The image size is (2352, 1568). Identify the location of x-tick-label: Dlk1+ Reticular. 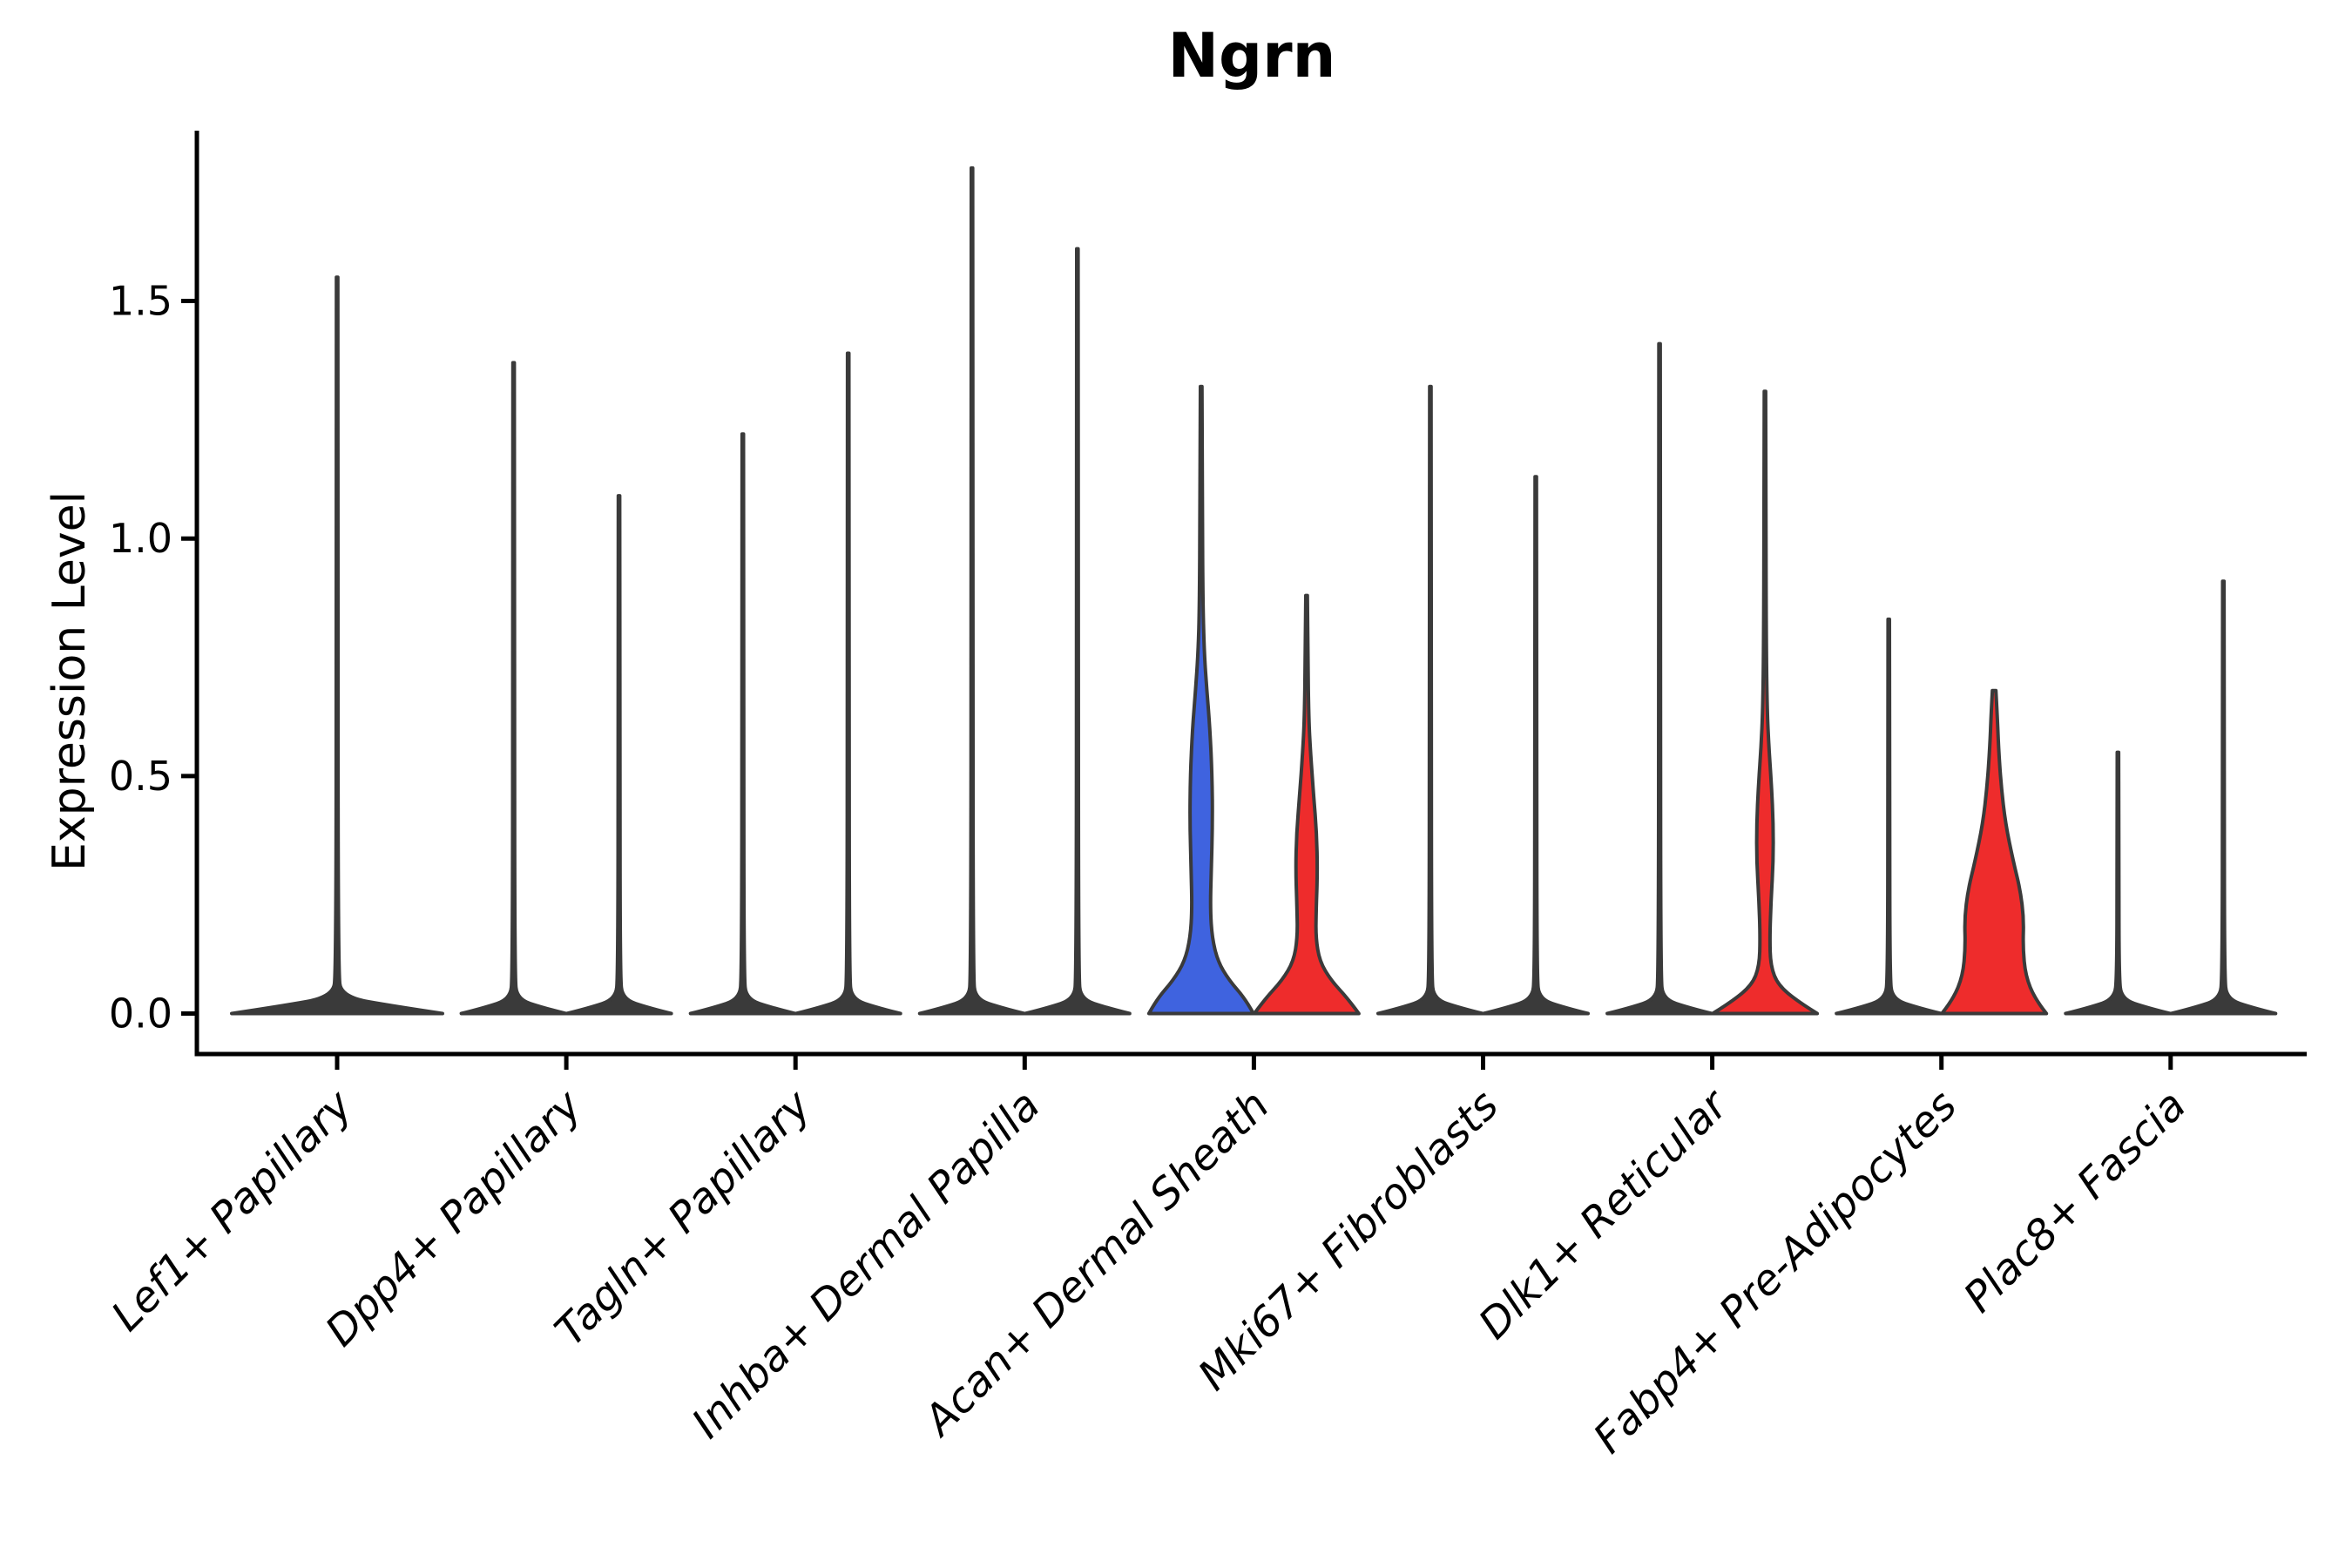
(1605, 1214).